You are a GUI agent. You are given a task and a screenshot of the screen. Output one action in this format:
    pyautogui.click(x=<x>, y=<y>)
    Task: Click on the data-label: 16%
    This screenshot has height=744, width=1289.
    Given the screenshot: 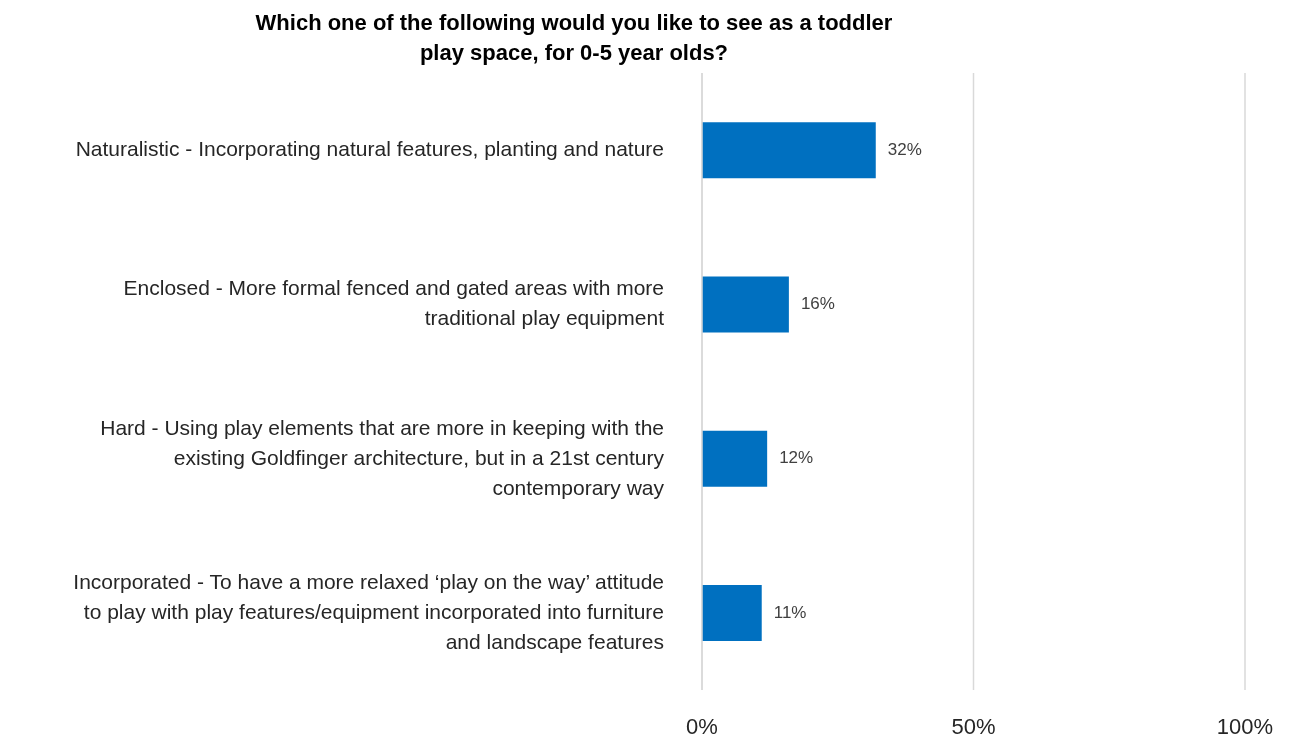 What is the action you would take?
    pyautogui.click(x=817, y=304)
    